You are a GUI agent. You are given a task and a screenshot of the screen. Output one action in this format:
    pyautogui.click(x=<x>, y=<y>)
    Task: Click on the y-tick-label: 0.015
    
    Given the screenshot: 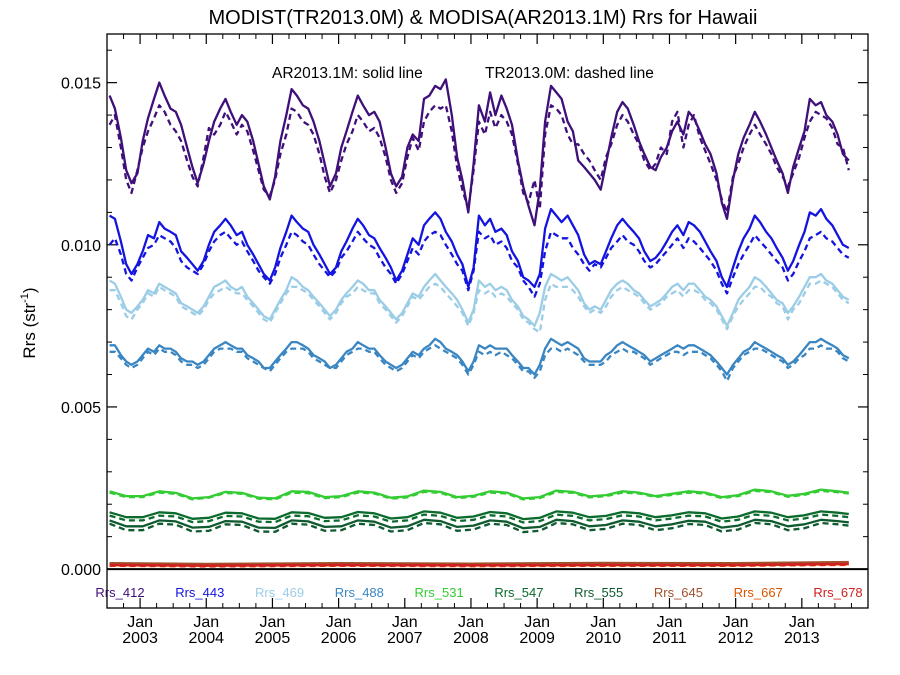 What is the action you would take?
    pyautogui.click(x=81, y=84)
    